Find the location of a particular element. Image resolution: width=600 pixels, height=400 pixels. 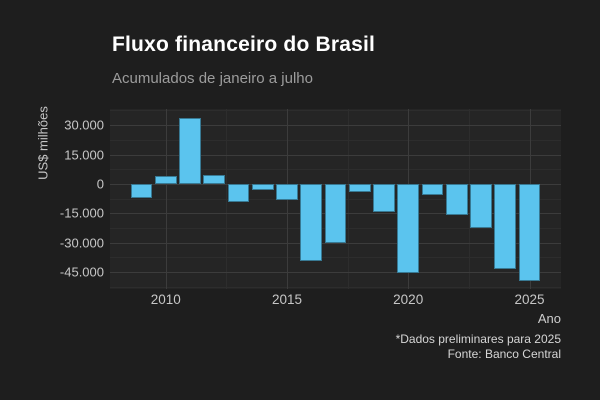

bar-2020 is located at coordinates (408, 228).